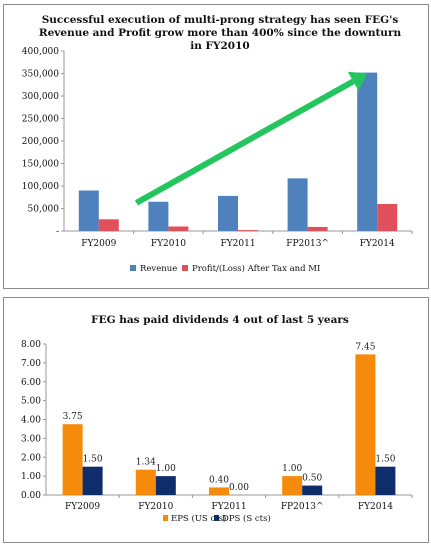 This screenshot has height=545, width=431. Describe the element at coordinates (146, 463) in the screenshot. I see `data-label: 1.34` at that location.